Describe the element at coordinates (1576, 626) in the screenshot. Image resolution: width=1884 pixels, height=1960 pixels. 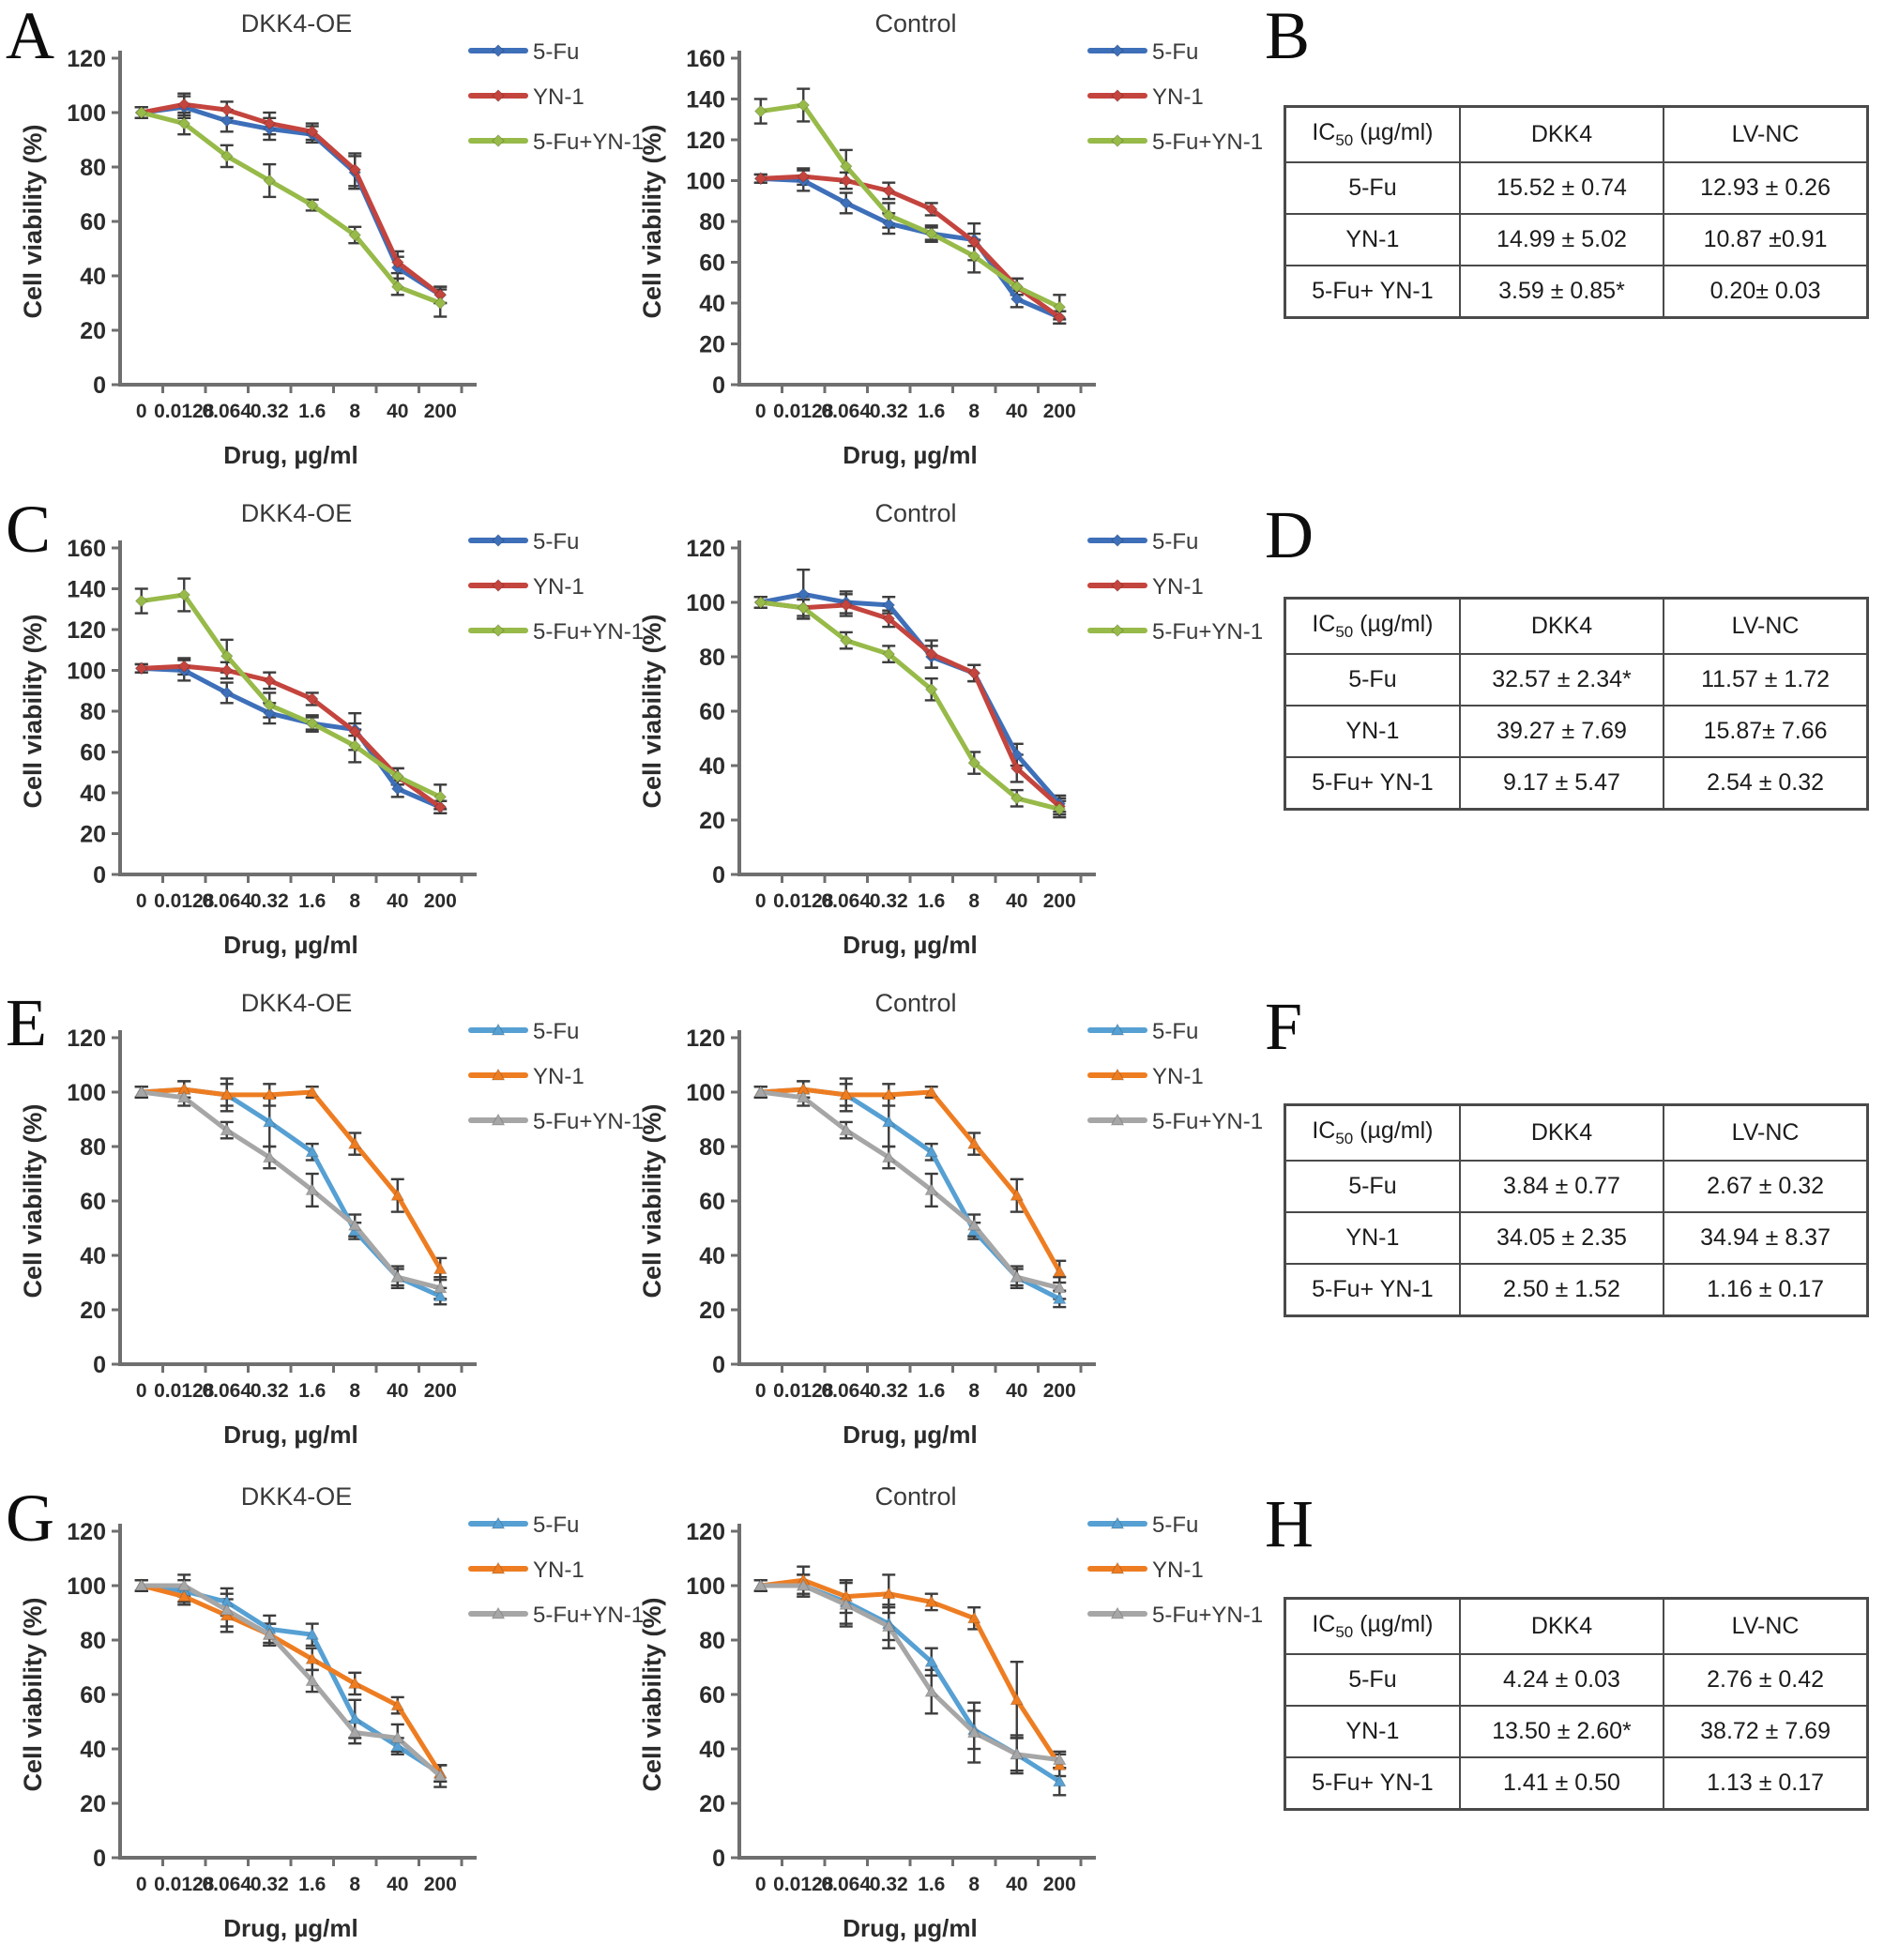
I see `table-header-row: IC50 (µg/ml) DKK4 LV-NC` at that location.